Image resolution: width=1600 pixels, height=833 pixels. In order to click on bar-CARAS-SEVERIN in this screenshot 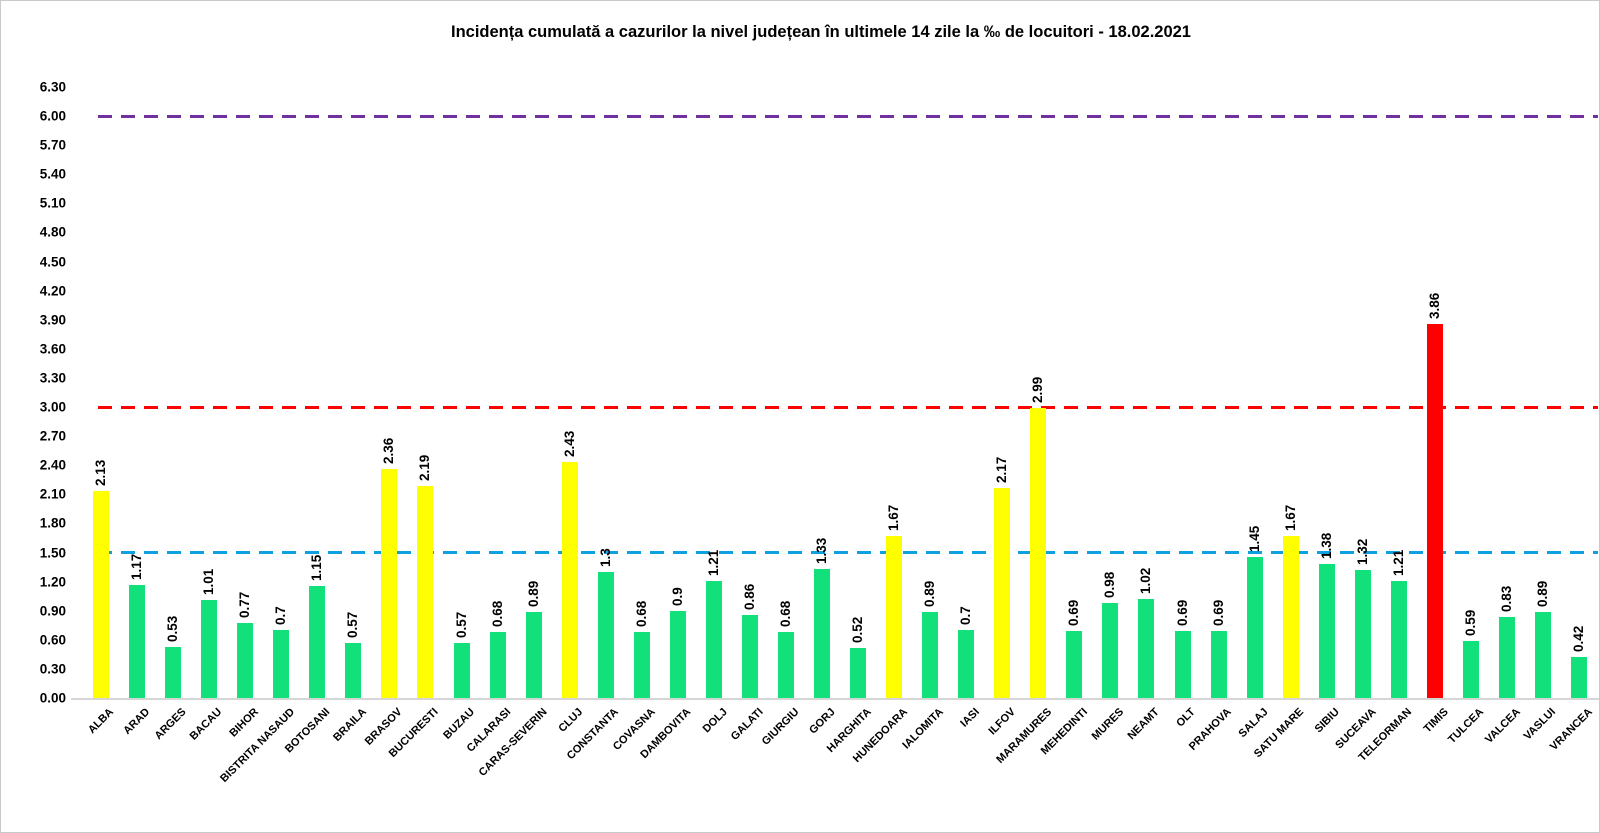, I will do `click(533, 654)`.